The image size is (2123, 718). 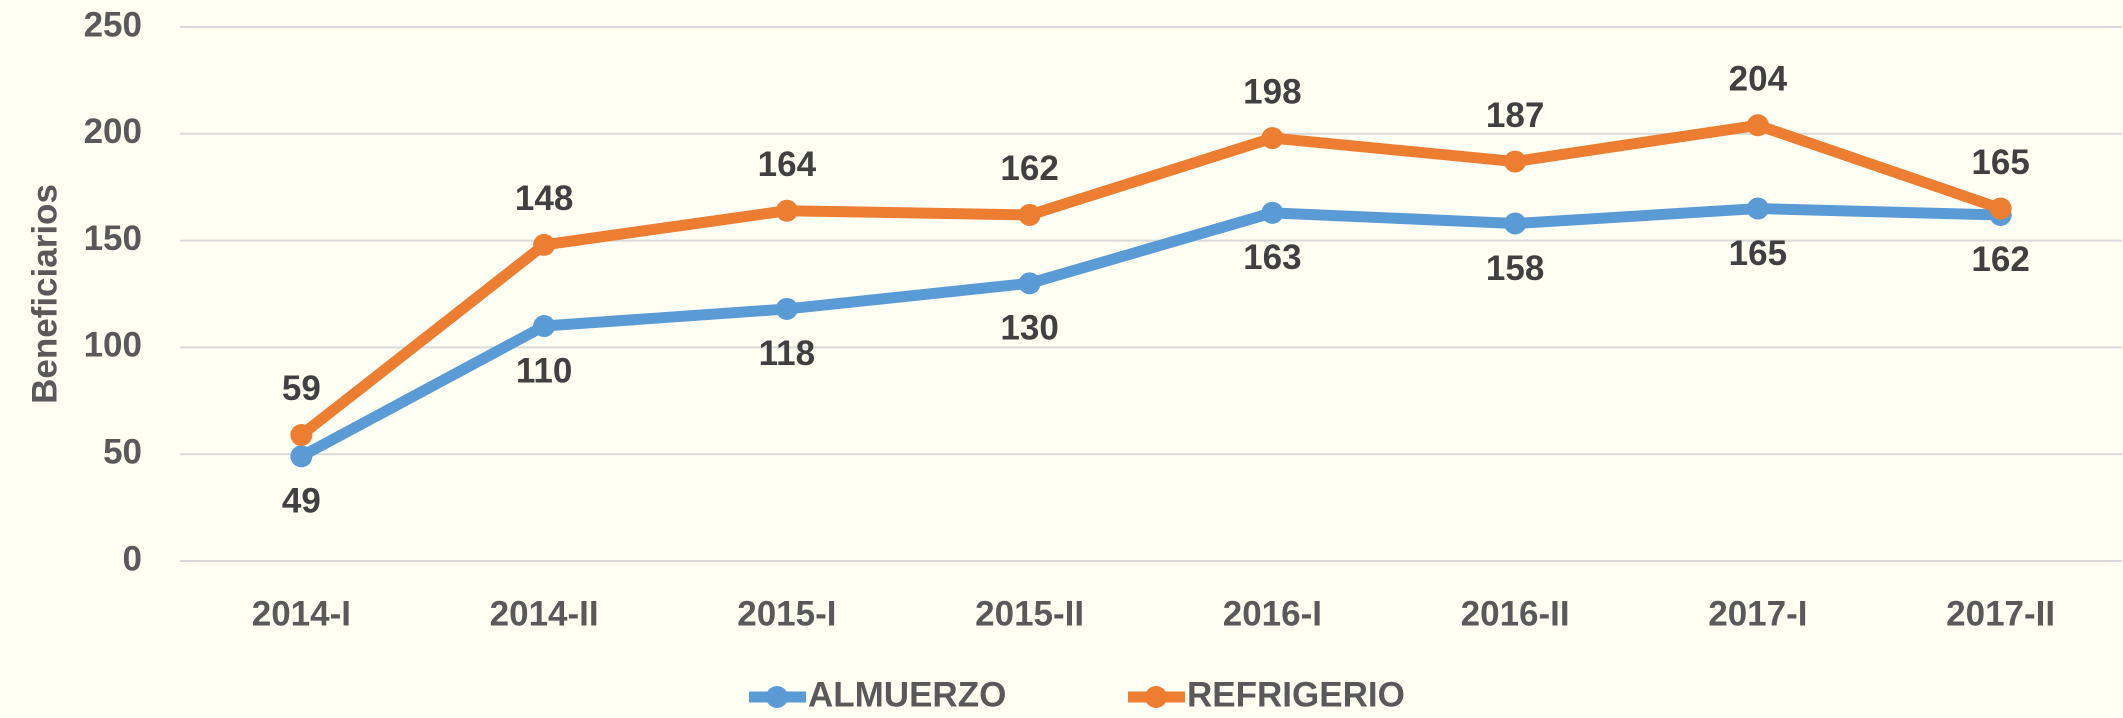 What do you see at coordinates (113, 238) in the screenshot?
I see `y-tick-label: 150` at bounding box center [113, 238].